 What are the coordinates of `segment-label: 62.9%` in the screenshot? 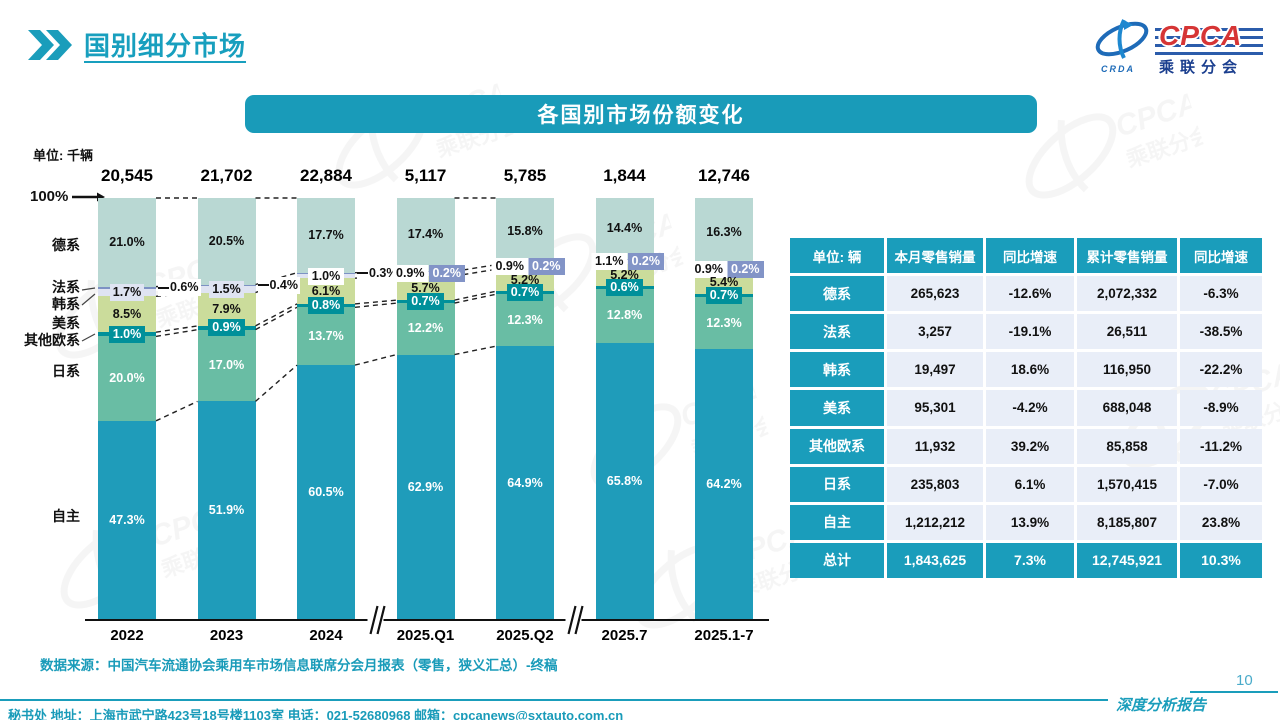 It's located at (425, 486).